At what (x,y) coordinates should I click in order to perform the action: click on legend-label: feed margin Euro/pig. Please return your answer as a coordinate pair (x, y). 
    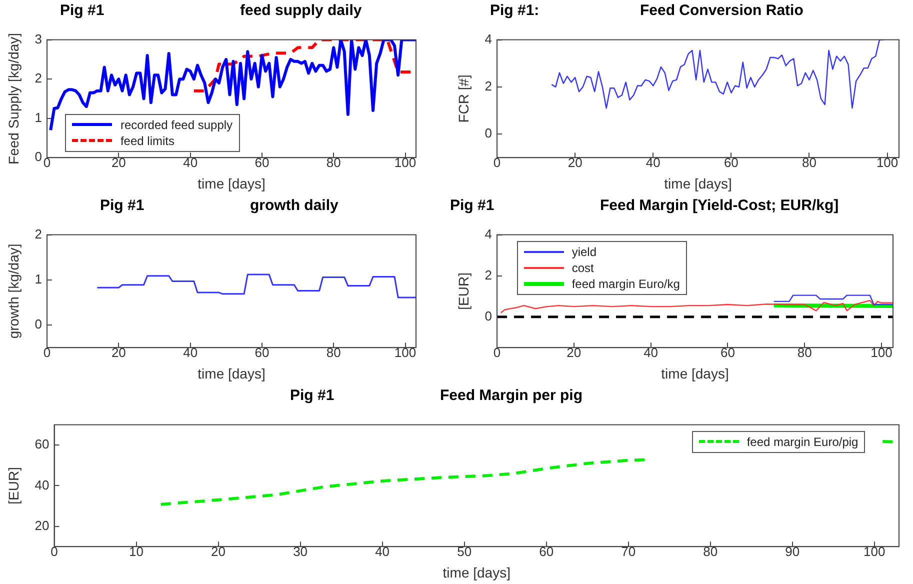
    Looking at the image, I should click on (802, 441).